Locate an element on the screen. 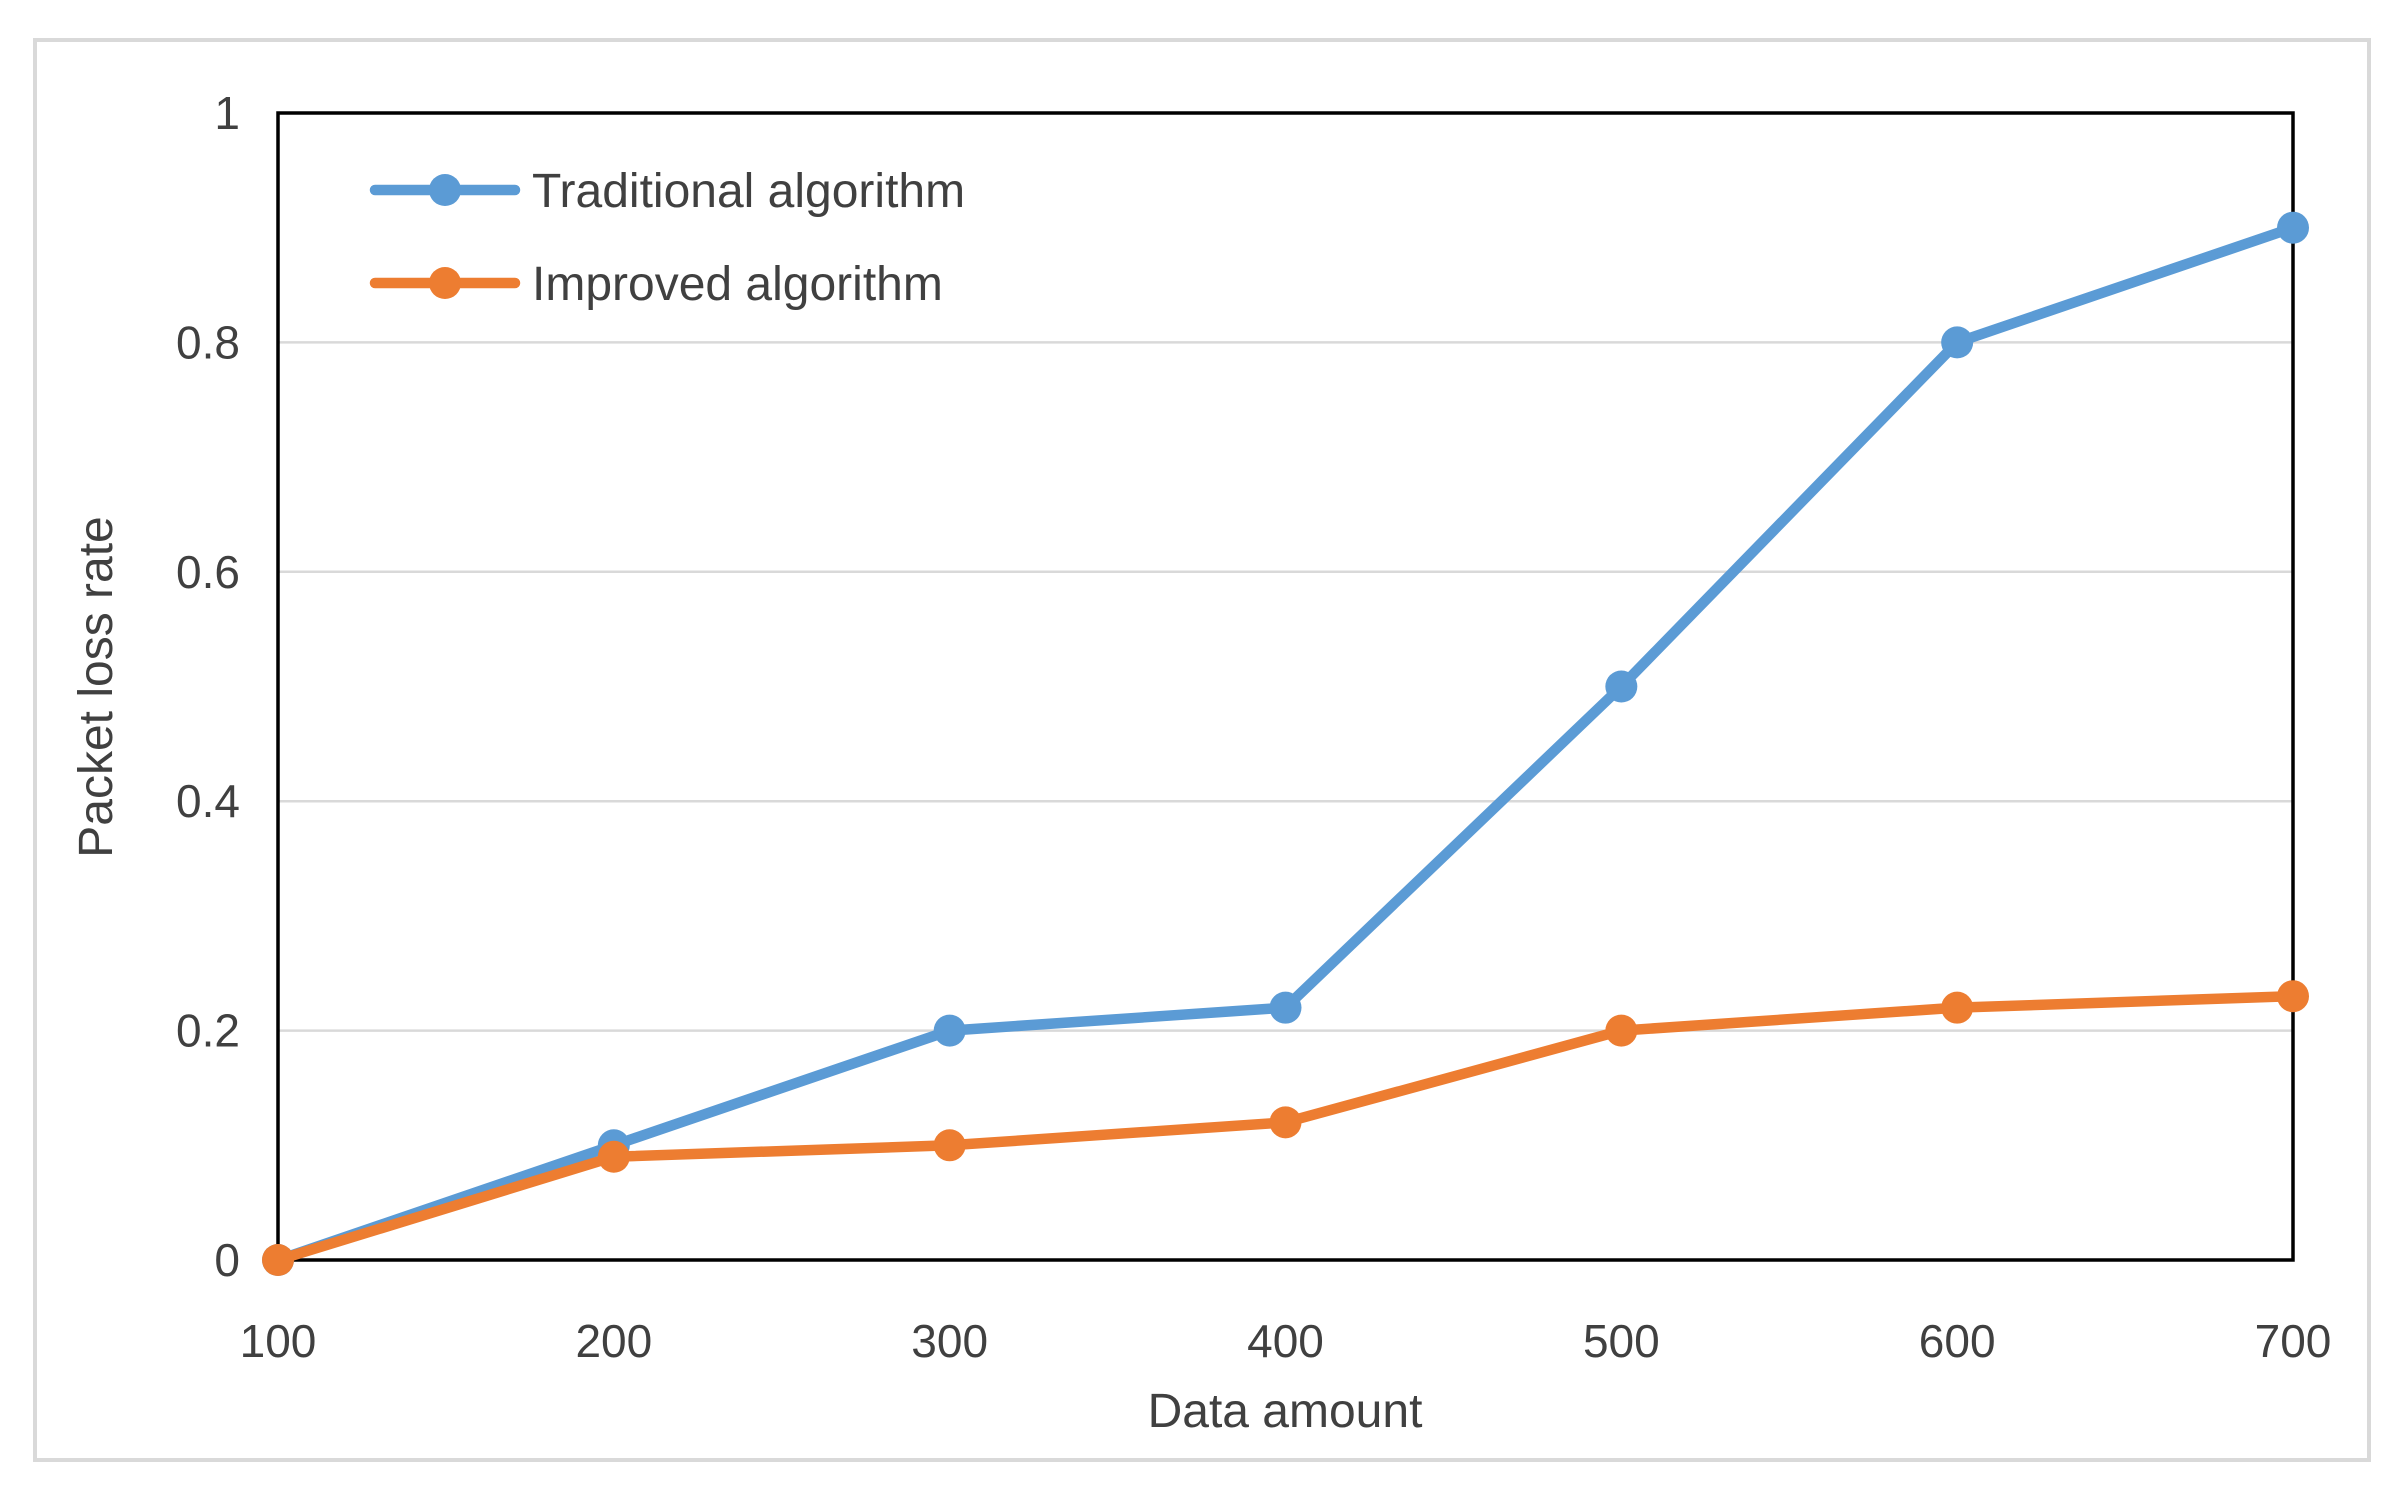 The width and height of the screenshot is (2408, 1497). legend-item-traditional-algorithm: Traditional algorithm is located at coordinates (667, 191).